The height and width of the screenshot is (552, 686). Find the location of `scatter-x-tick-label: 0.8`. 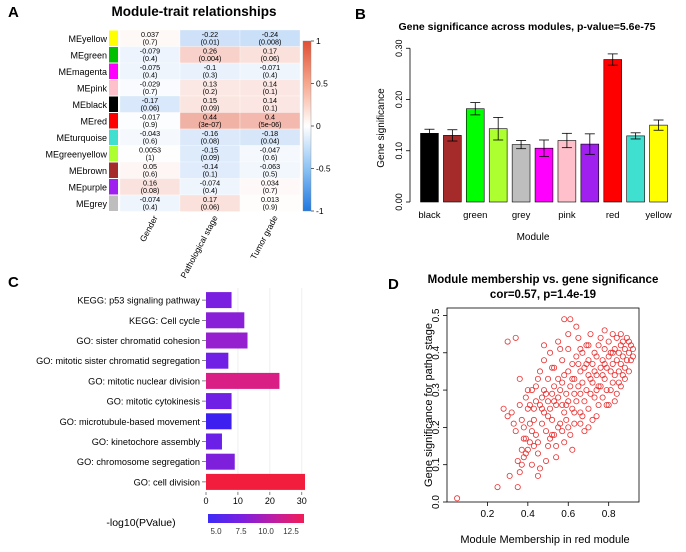

scatter-x-tick-label: 0.8 is located at coordinates (609, 514).